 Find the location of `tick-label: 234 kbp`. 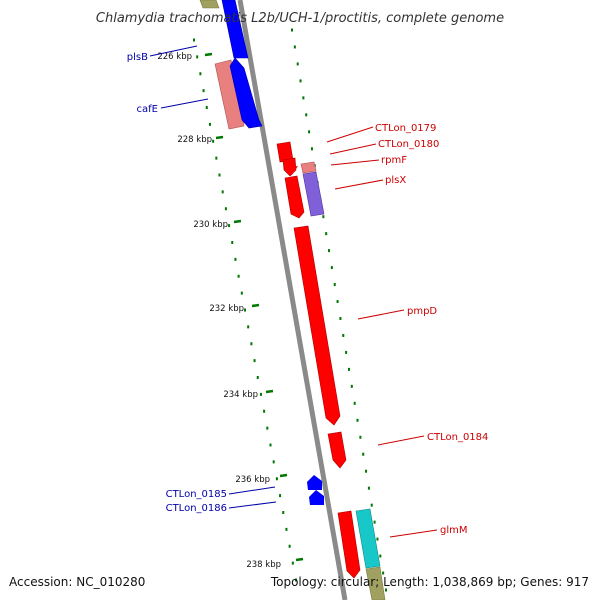

tick-label: 234 kbp is located at coordinates (240, 395).